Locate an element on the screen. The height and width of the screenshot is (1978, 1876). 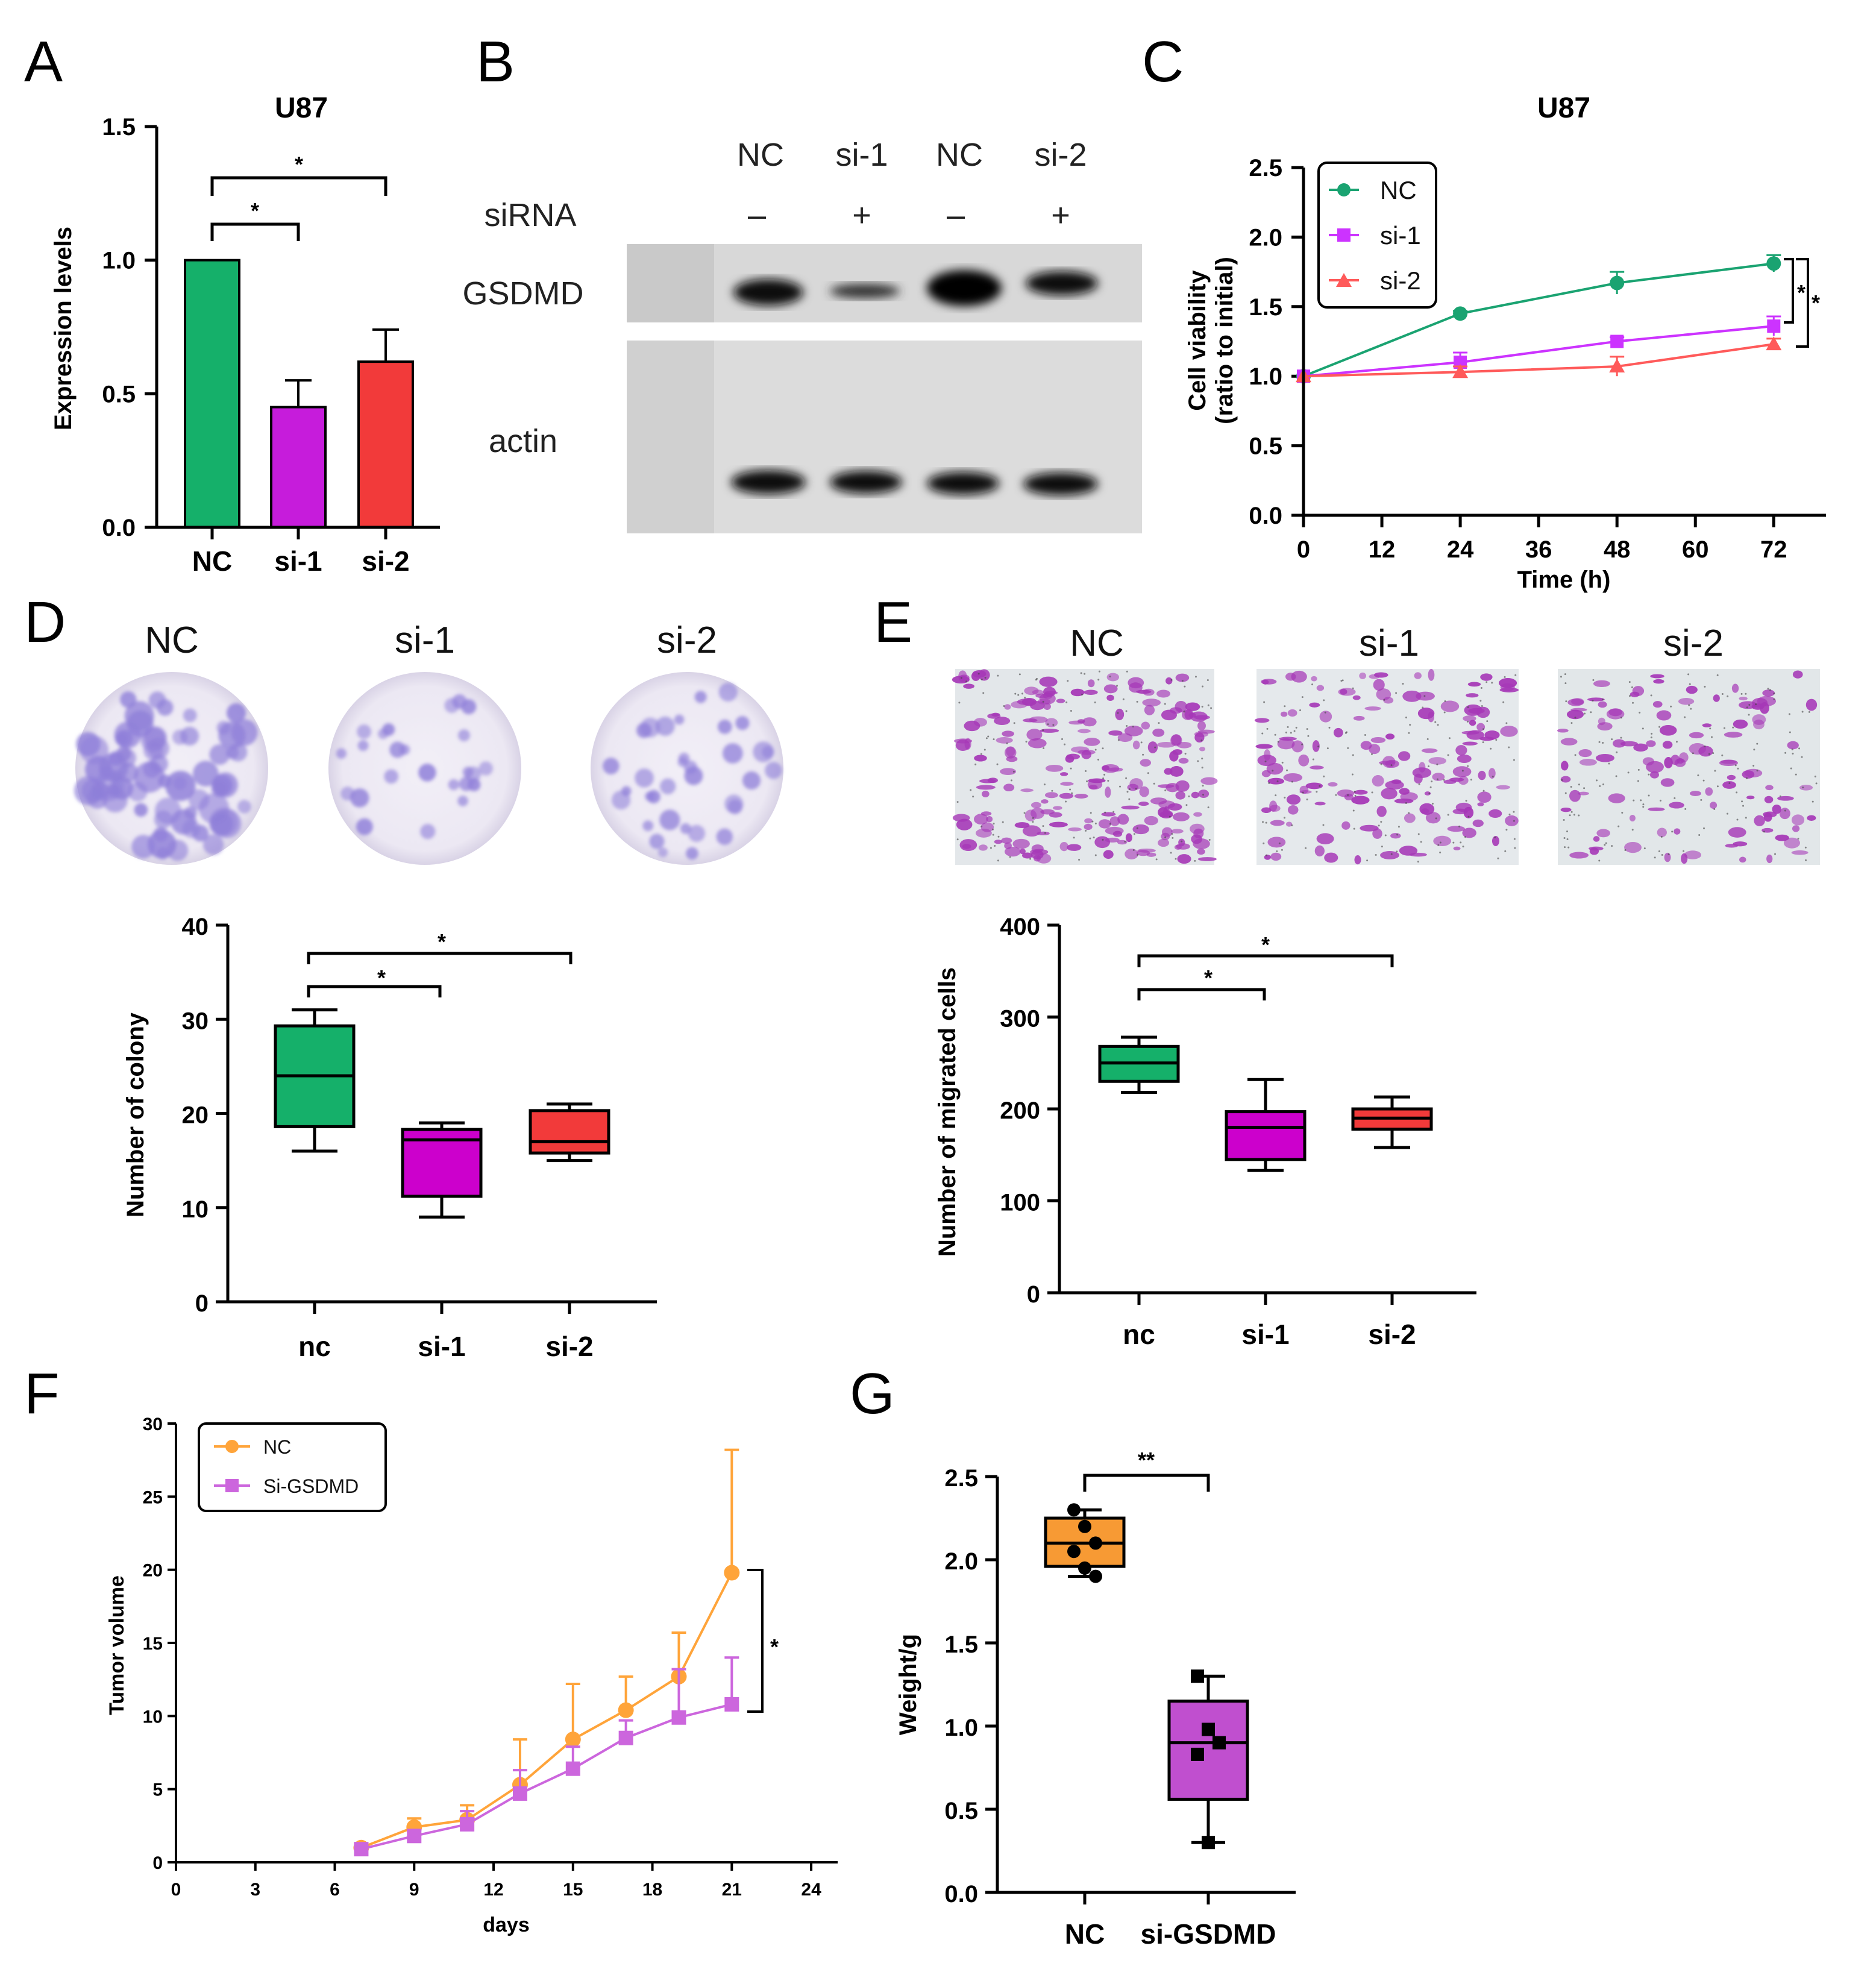
chart-g-point is located at coordinates (1084, 1526).